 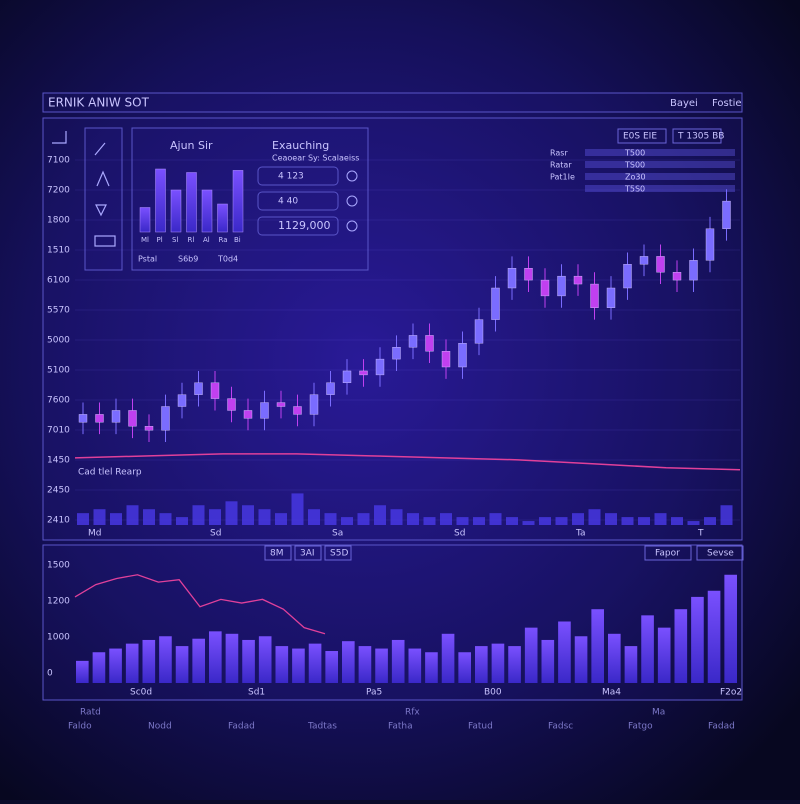 I want to click on overview-category: Rl, so click(x=191, y=240).